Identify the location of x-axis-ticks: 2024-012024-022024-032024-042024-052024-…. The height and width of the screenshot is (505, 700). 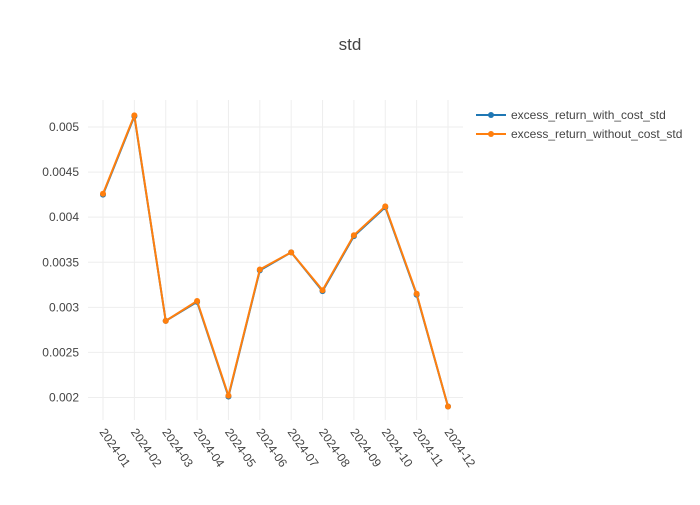
(288, 448).